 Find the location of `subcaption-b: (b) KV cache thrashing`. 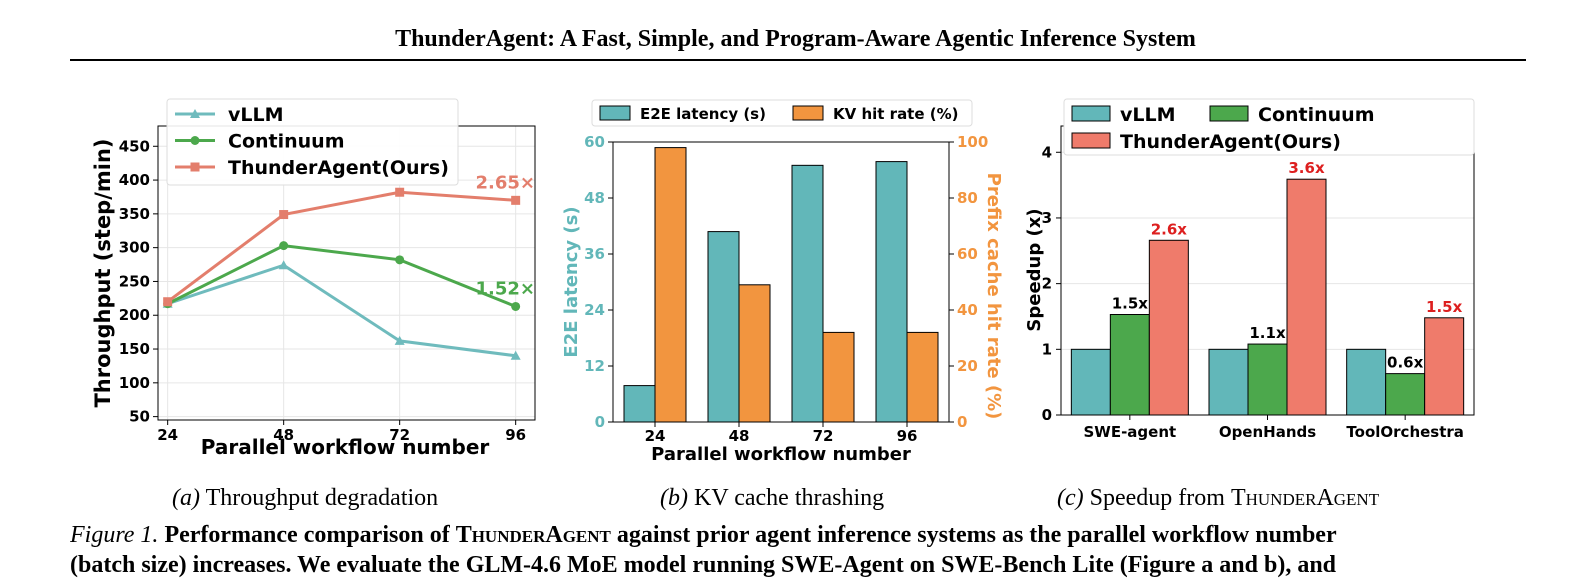

subcaption-b: (b) KV cache thrashing is located at coordinates (772, 498).